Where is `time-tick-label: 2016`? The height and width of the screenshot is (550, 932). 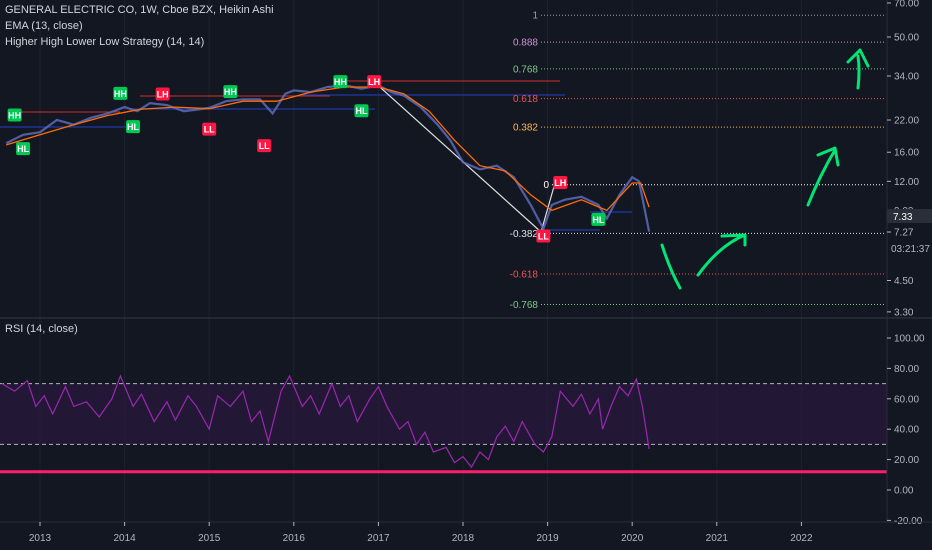
time-tick-label: 2016 is located at coordinates (294, 538).